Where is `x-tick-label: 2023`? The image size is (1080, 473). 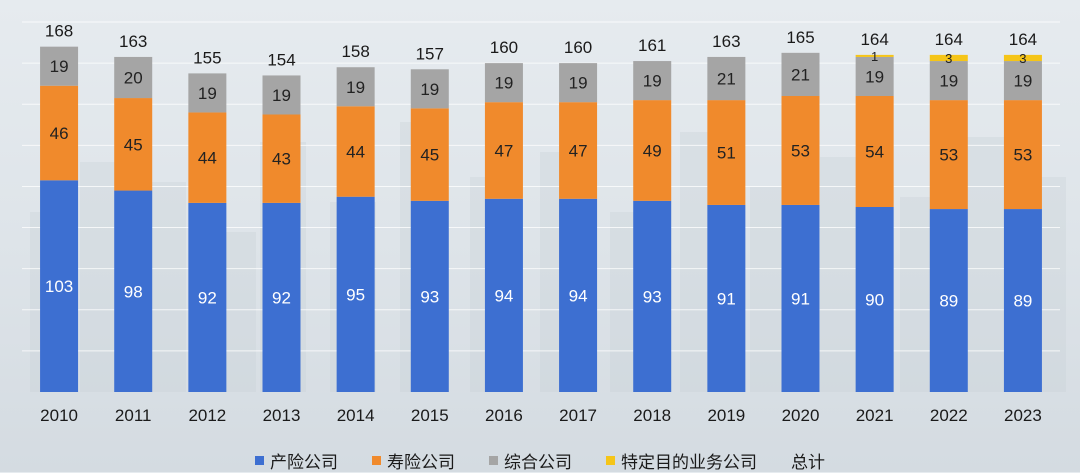
x-tick-label: 2023 is located at coordinates (1023, 415).